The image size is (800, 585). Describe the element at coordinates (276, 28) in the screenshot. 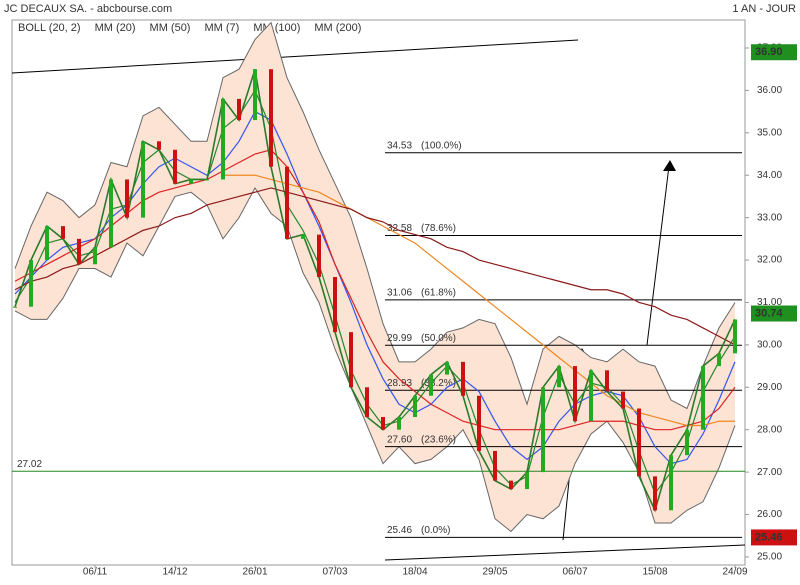

I see `legend-entry: MM (100)` at that location.